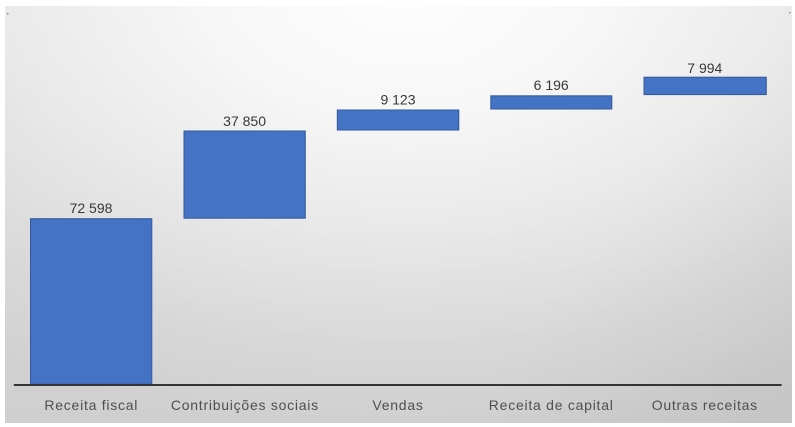 The height and width of the screenshot is (427, 795). Describe the element at coordinates (397, 99) in the screenshot. I see `svg-text: 9 123` at that location.